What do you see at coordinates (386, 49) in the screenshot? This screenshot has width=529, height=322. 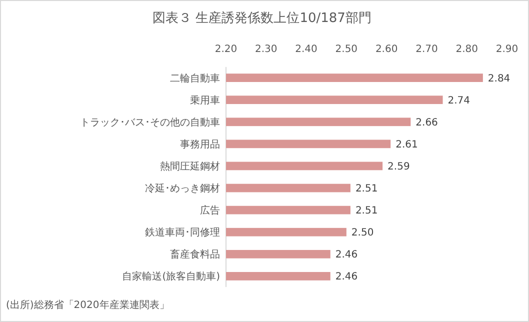 I see `x-tick-label: 2.60` at bounding box center [386, 49].